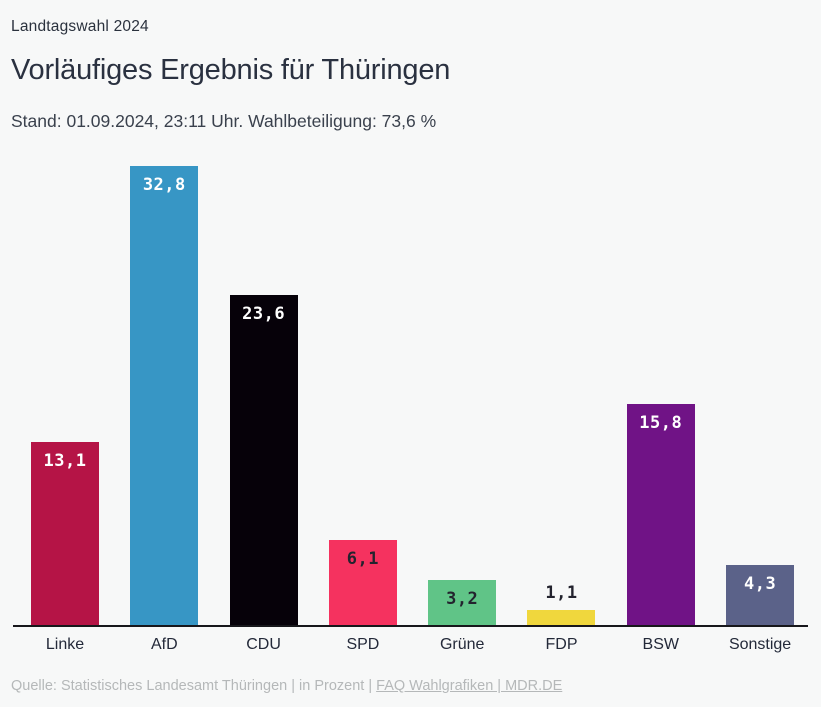  Describe the element at coordinates (362, 559) in the screenshot. I see `bar-value-label: 6,1` at that location.